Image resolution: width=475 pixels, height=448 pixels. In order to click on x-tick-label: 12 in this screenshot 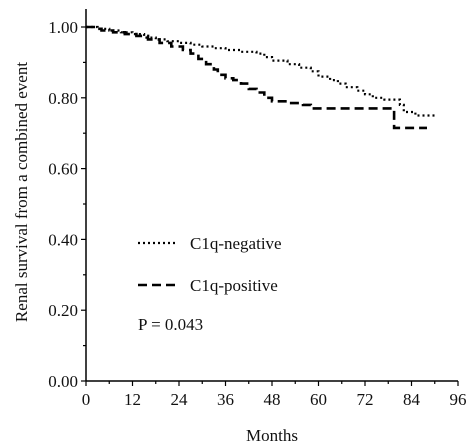, I will do `click(132, 399)`.